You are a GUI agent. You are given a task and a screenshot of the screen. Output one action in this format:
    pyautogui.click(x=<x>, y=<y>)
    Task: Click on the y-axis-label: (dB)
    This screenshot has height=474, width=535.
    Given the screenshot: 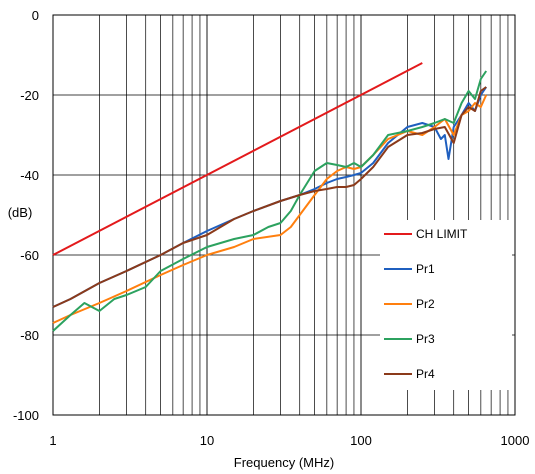 What is the action you would take?
    pyautogui.click(x=20, y=212)
    